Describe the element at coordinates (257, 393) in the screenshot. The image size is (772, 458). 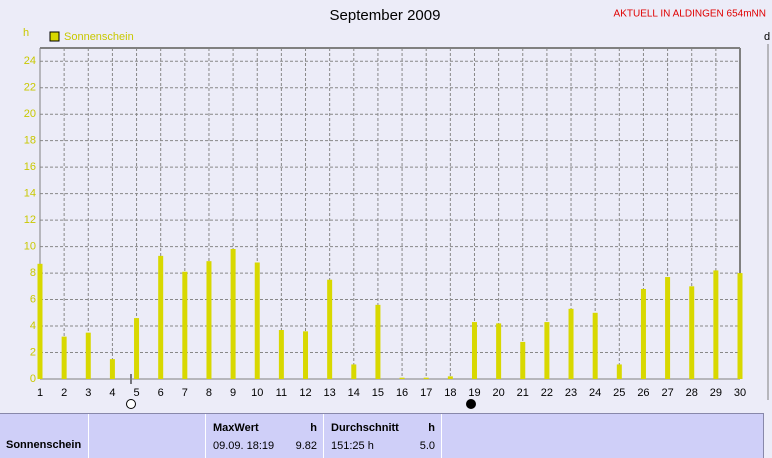
I see `x-tick-label: 10` at that location.